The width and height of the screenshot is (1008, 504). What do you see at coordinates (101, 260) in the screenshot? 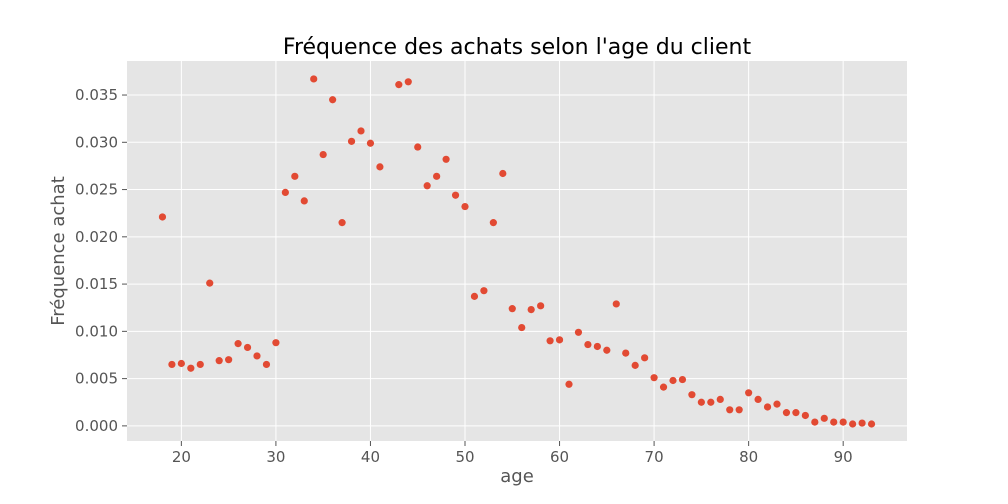
I see `y-axis-ticks: 0.000 0.005 0.010 0.015 0.020 0.025 0.030 0.035` at bounding box center [101, 260].